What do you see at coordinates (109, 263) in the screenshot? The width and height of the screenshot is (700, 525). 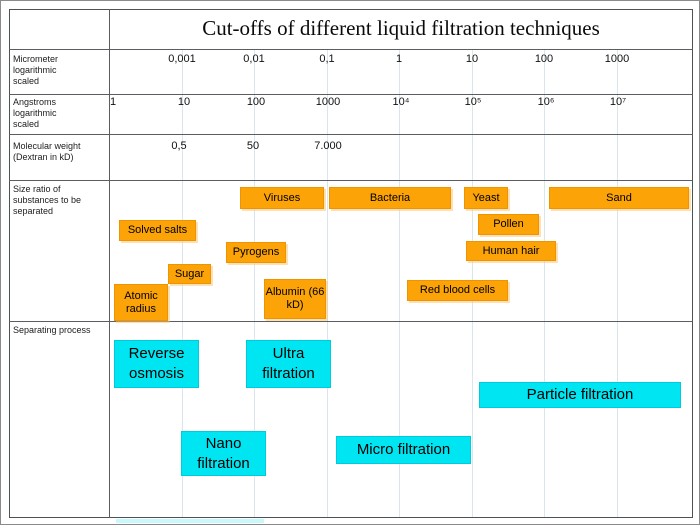 I see `label-column-divider` at bounding box center [109, 263].